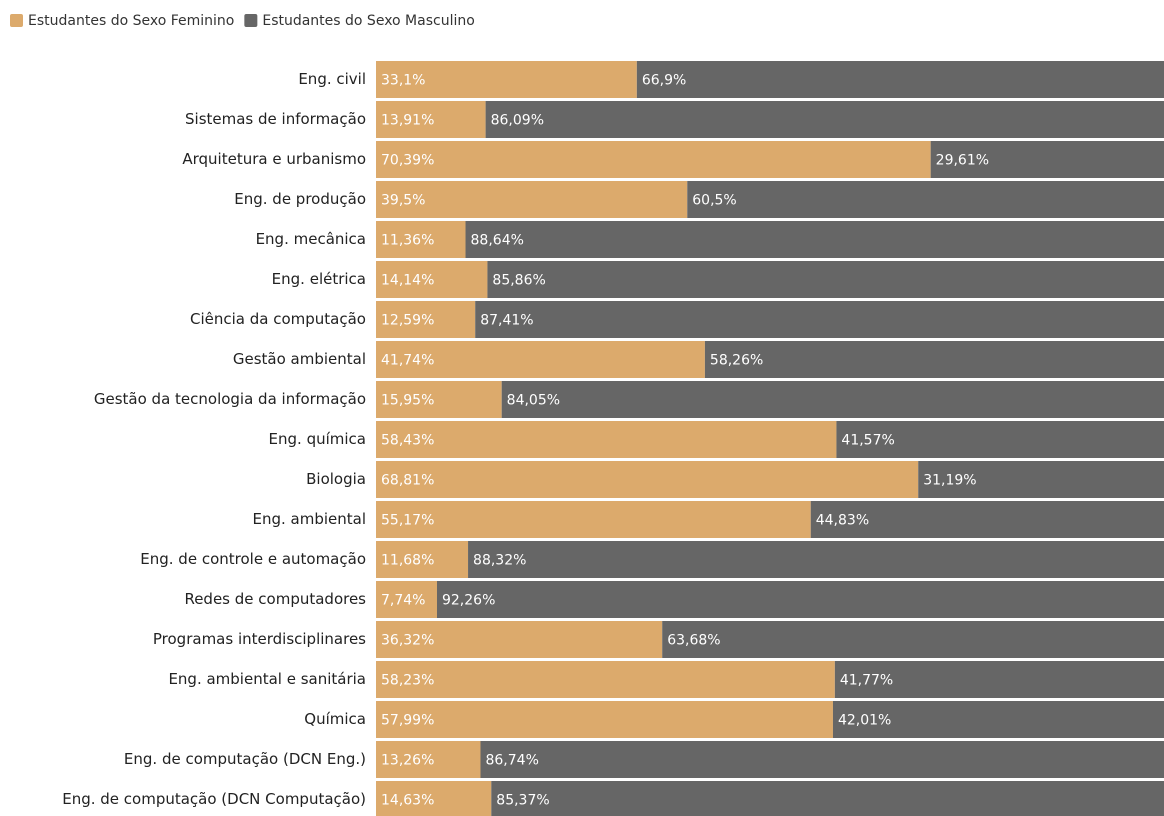  What do you see at coordinates (317, 439) in the screenshot?
I see `category-label: Eng. química` at bounding box center [317, 439].